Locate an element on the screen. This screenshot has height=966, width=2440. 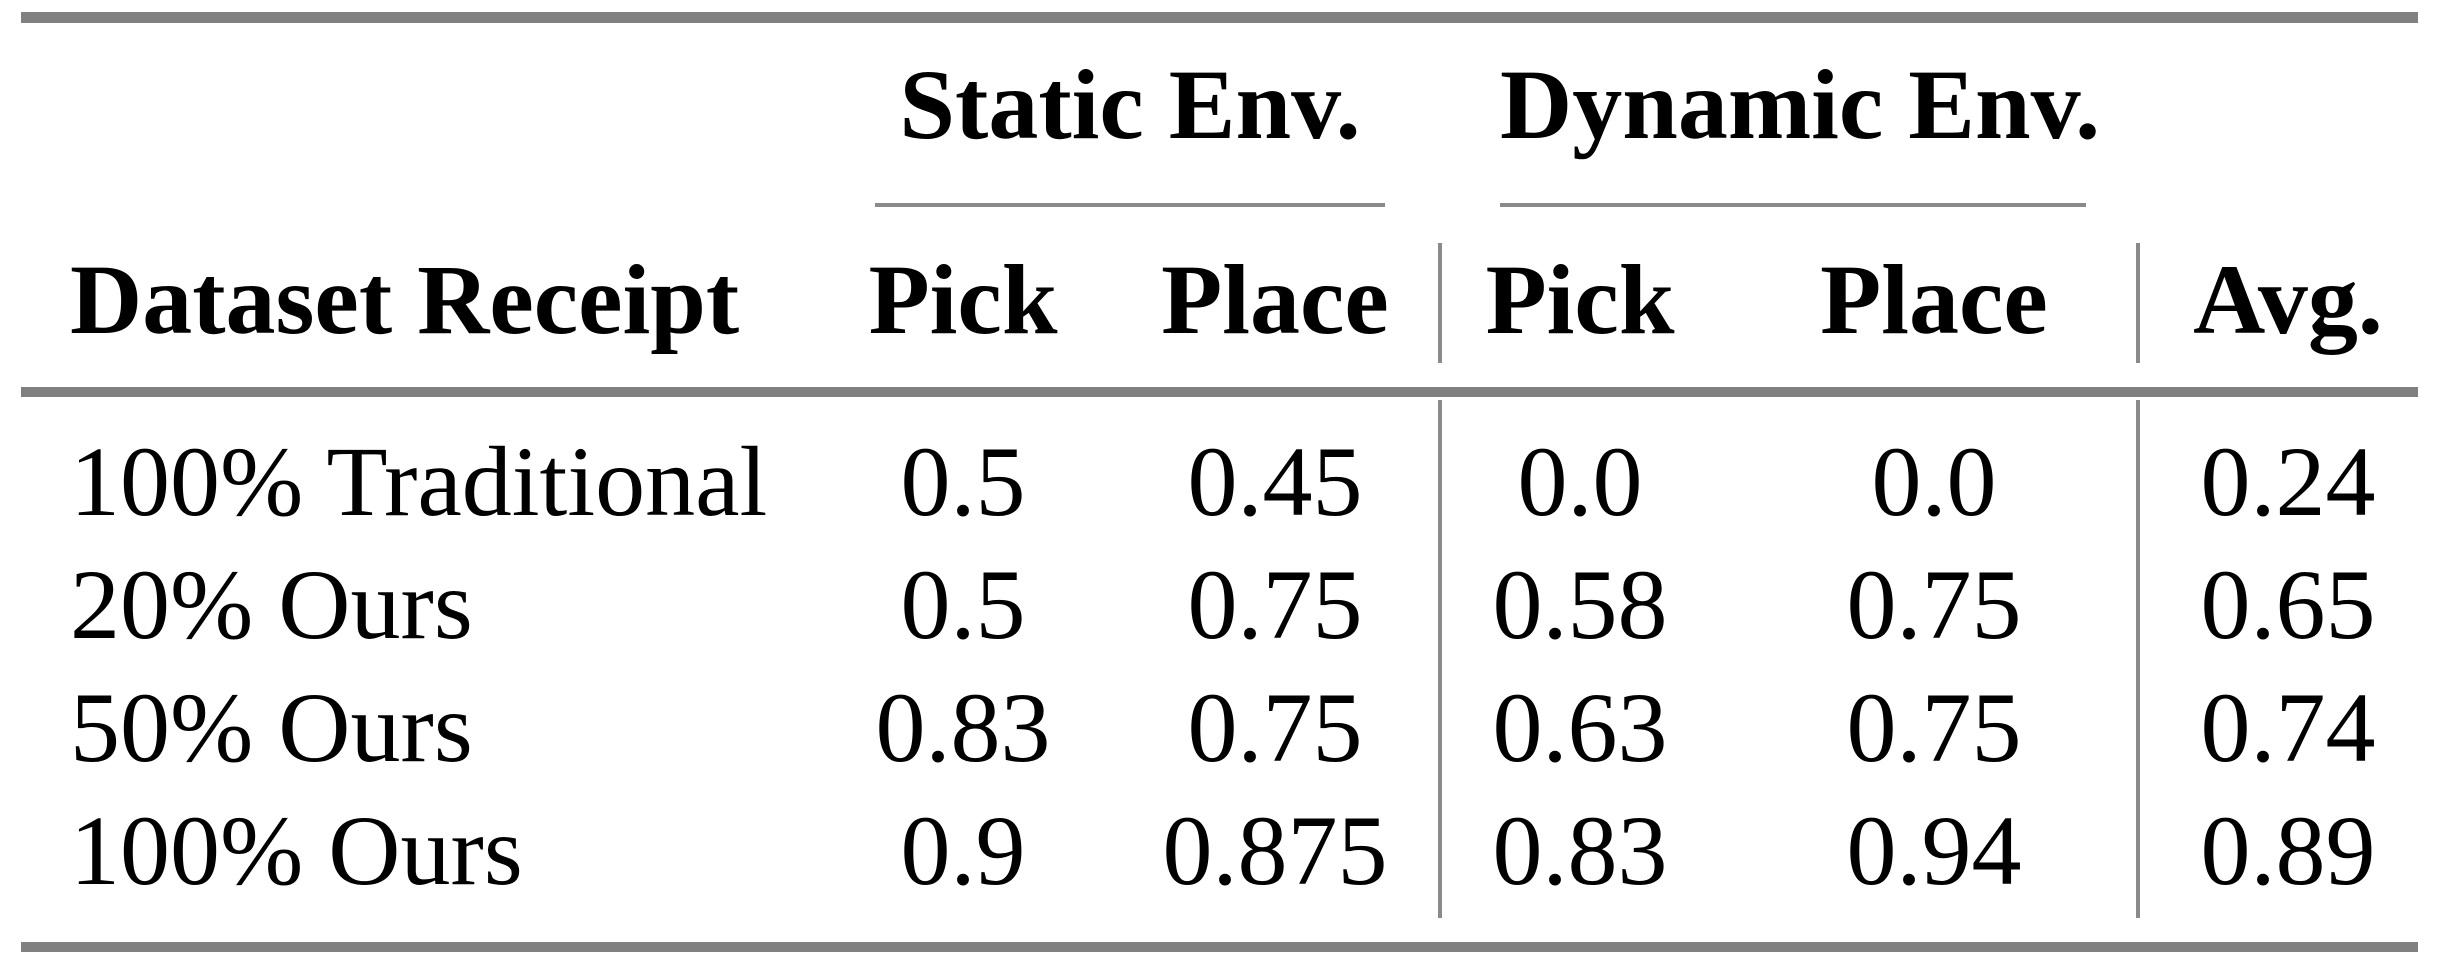
cell-dynamic-pick: 0.0 is located at coordinates (1580, 481).